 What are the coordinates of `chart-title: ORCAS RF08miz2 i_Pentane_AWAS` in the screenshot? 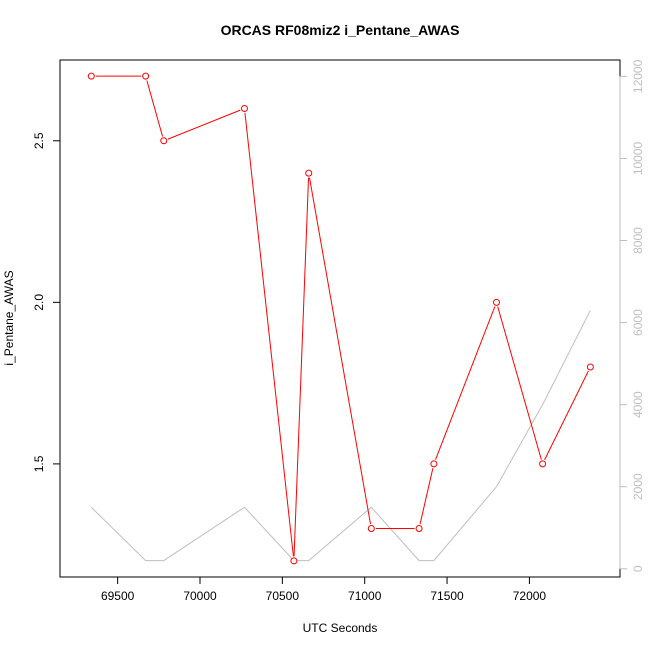 It's located at (340, 30).